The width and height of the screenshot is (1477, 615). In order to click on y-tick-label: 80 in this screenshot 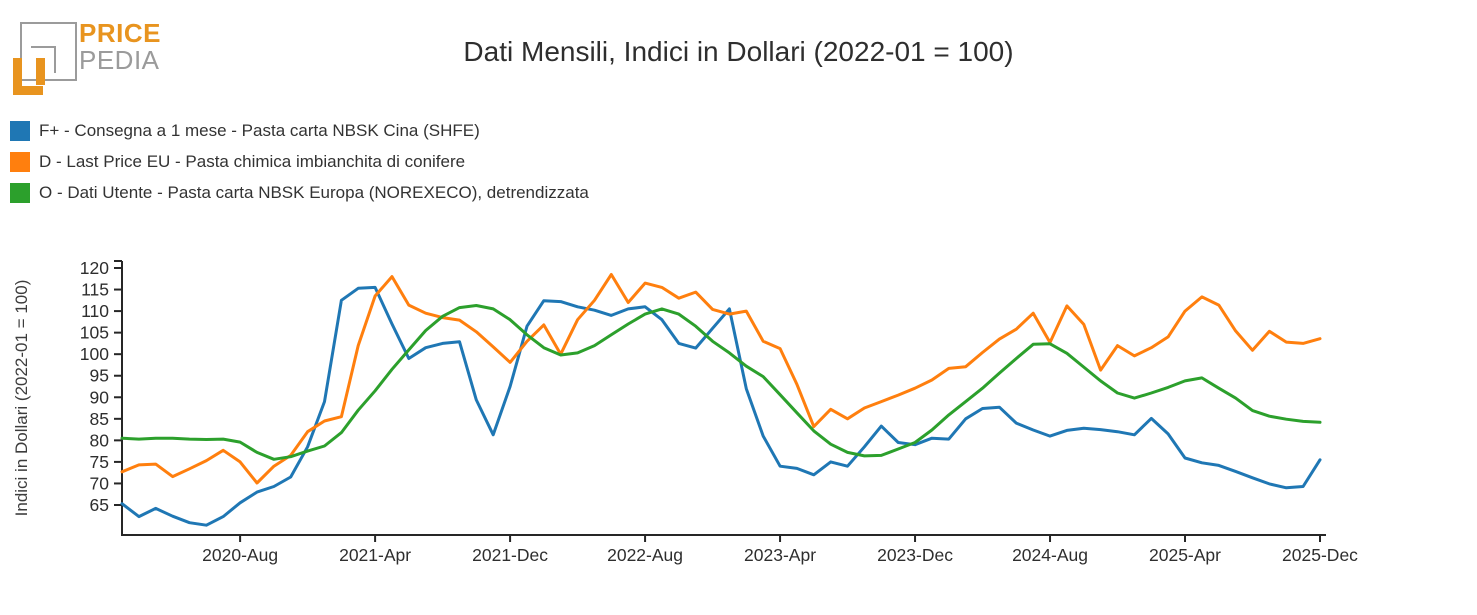, I will do `click(100, 440)`.